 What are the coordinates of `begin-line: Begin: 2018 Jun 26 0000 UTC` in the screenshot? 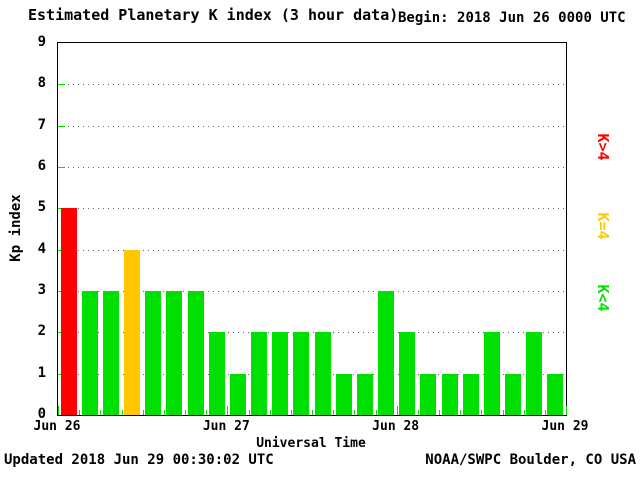 It's located at (512, 18).